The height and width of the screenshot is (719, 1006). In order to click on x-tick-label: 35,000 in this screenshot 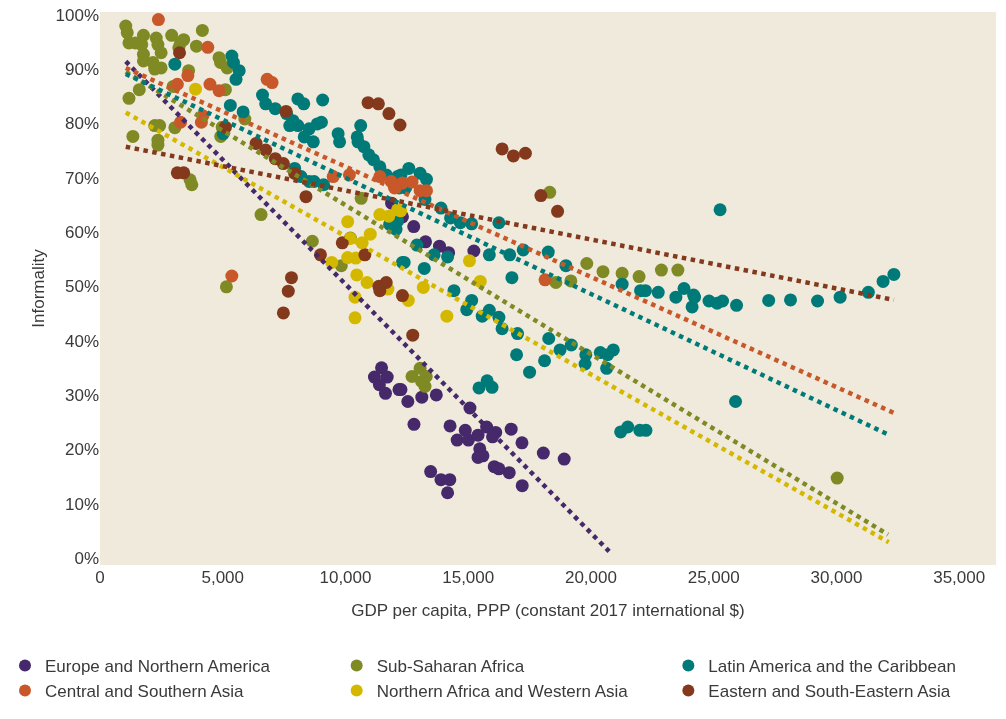, I will do `click(959, 577)`.